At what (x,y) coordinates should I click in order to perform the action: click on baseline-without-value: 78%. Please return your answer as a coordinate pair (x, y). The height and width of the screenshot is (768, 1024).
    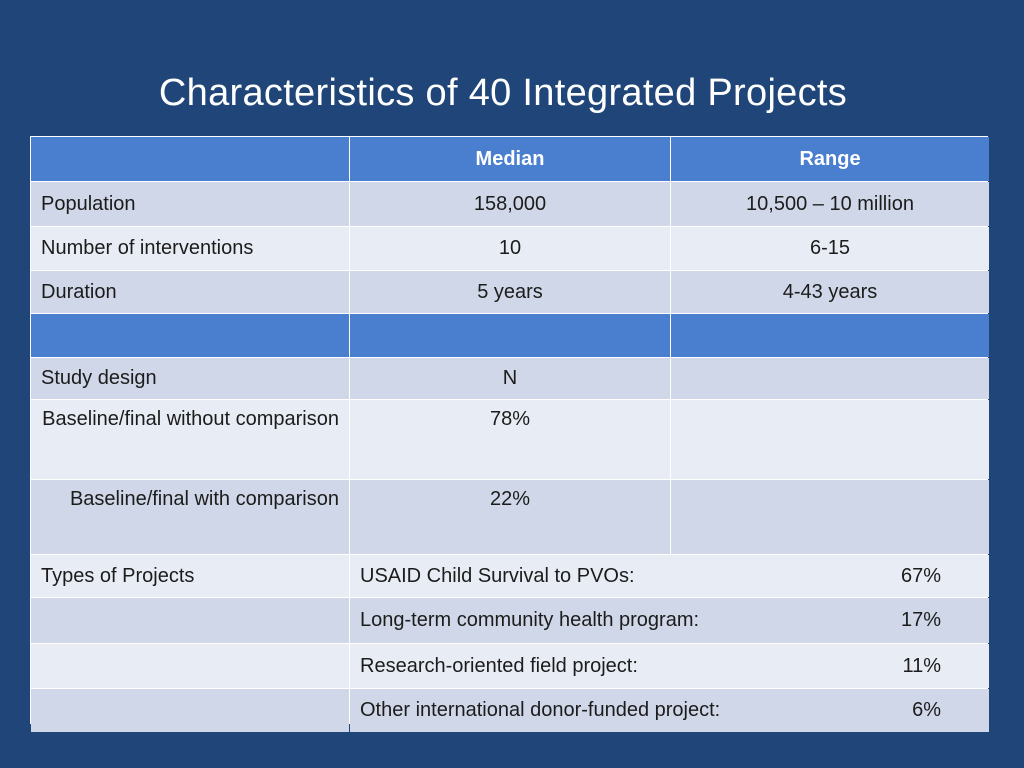
    Looking at the image, I should click on (510, 439).